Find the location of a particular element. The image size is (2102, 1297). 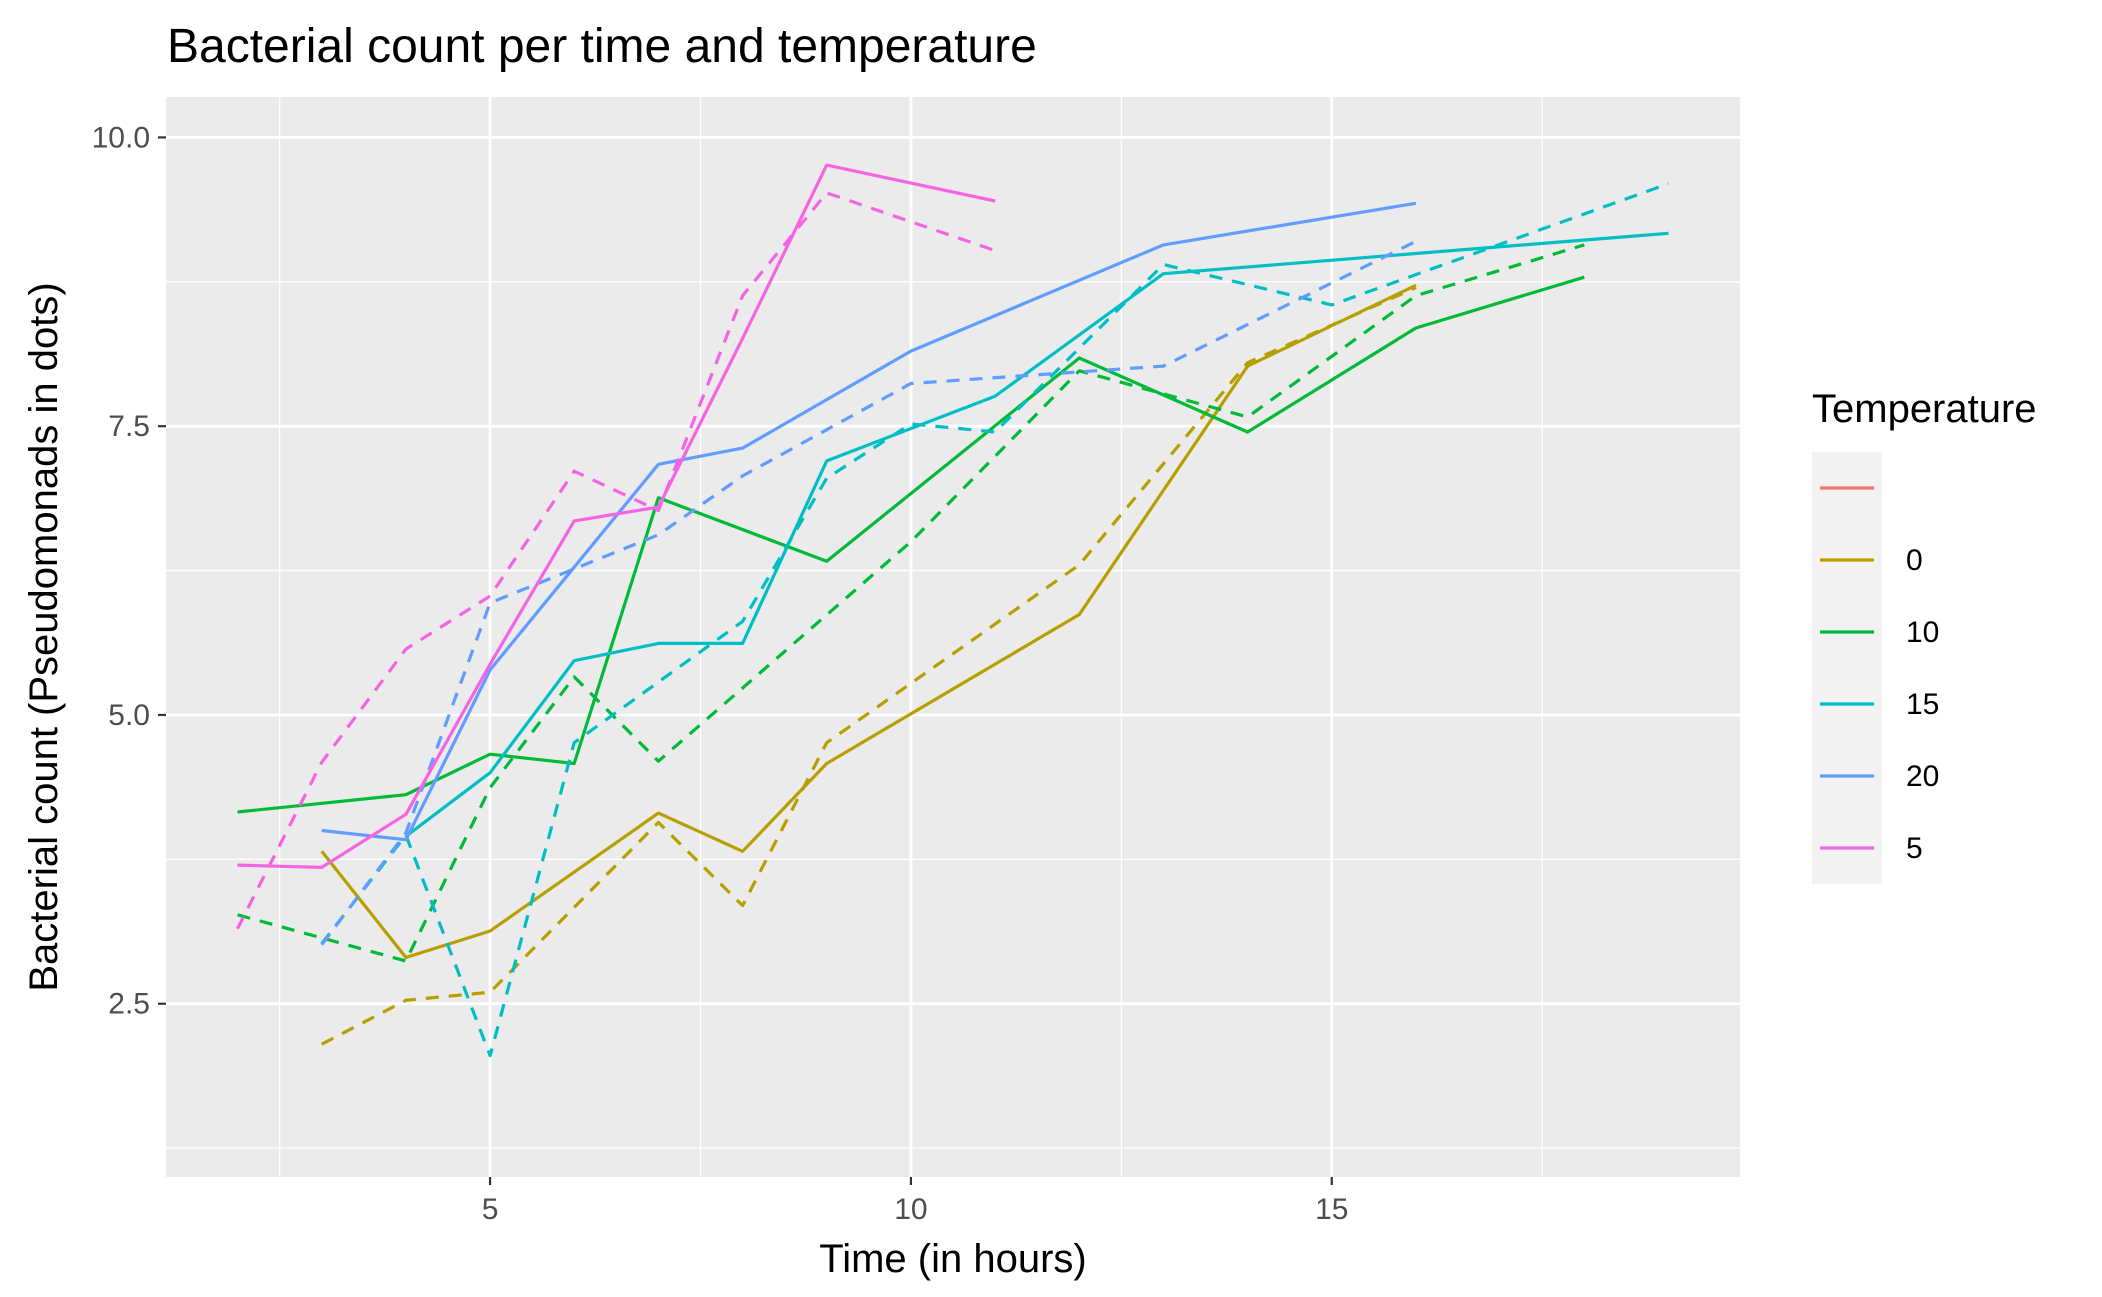

y-axis-title: Bacterial count (Pseudomonads in dots) is located at coordinates (44, 636).